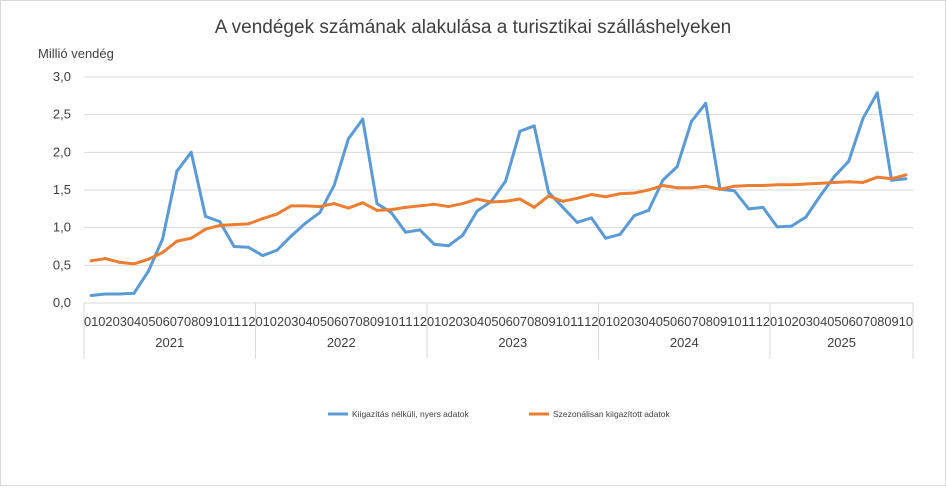 This screenshot has height=490, width=946. Describe the element at coordinates (611, 414) in the screenshot. I see `legend-label: Szezonálisan kiigazított adatok` at that location.